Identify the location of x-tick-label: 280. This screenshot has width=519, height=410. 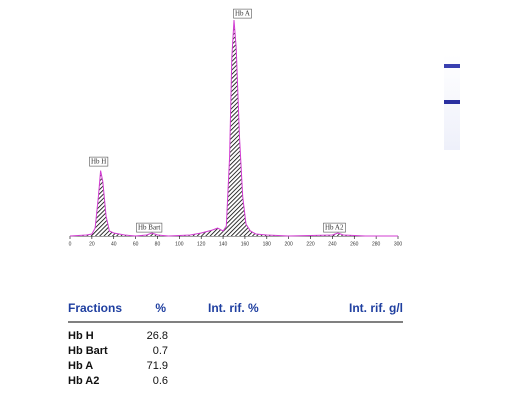
(376, 244).